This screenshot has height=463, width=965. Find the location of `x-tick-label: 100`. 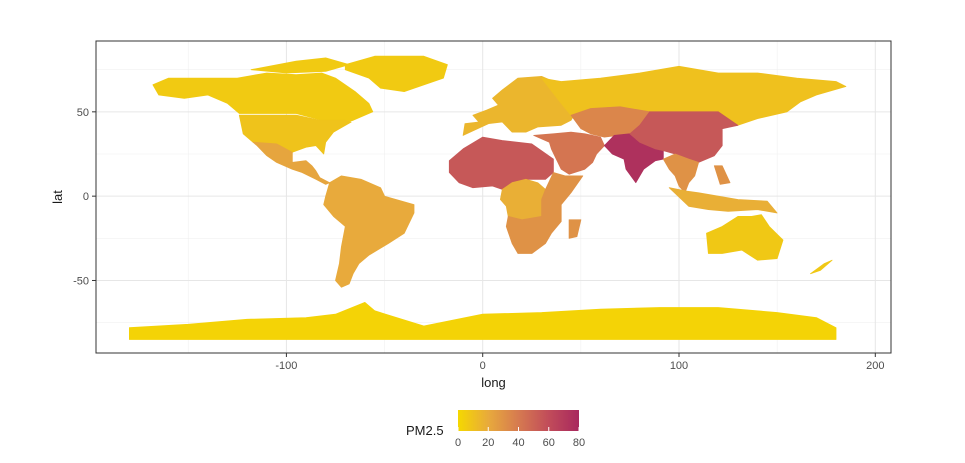

x-tick-label: 100 is located at coordinates (679, 366).